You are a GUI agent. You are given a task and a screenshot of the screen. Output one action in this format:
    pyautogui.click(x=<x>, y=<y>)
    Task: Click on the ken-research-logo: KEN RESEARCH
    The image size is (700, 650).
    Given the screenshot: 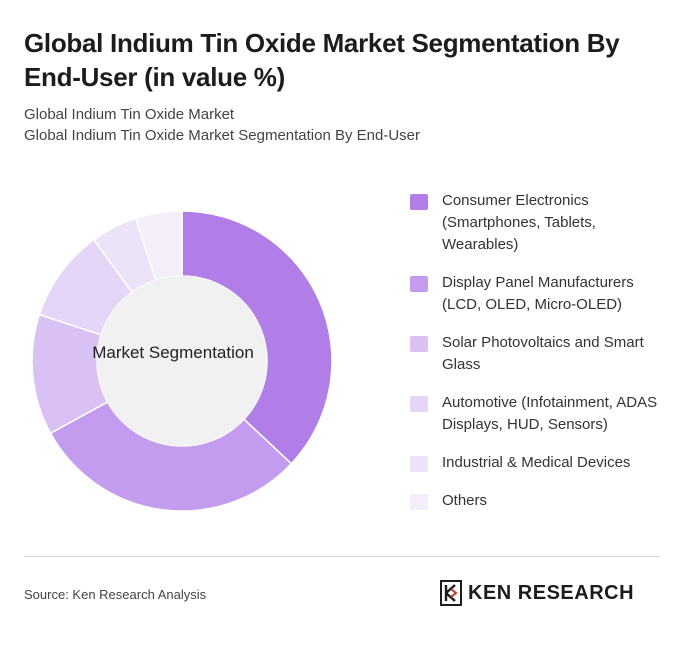 What is the action you would take?
    pyautogui.click(x=537, y=593)
    